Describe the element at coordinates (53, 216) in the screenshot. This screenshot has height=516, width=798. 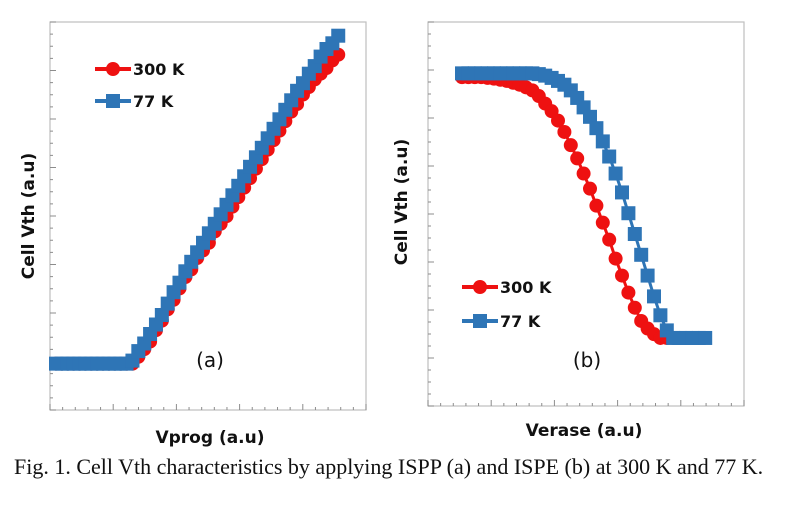
I see `panel-a-y-ticks` at that location.